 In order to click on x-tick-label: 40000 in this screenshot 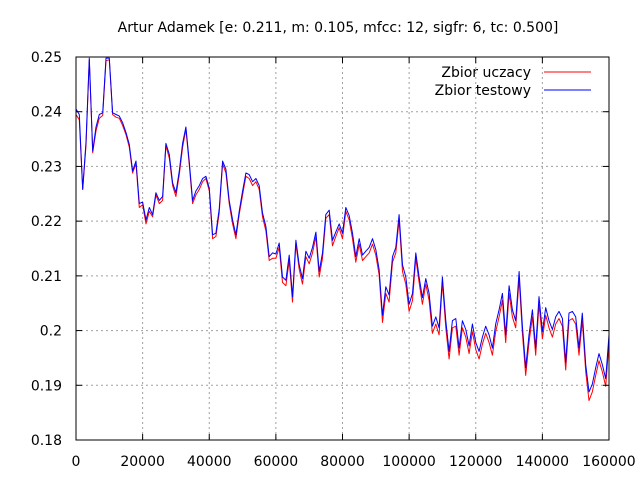, I will do `click(209, 462)`.